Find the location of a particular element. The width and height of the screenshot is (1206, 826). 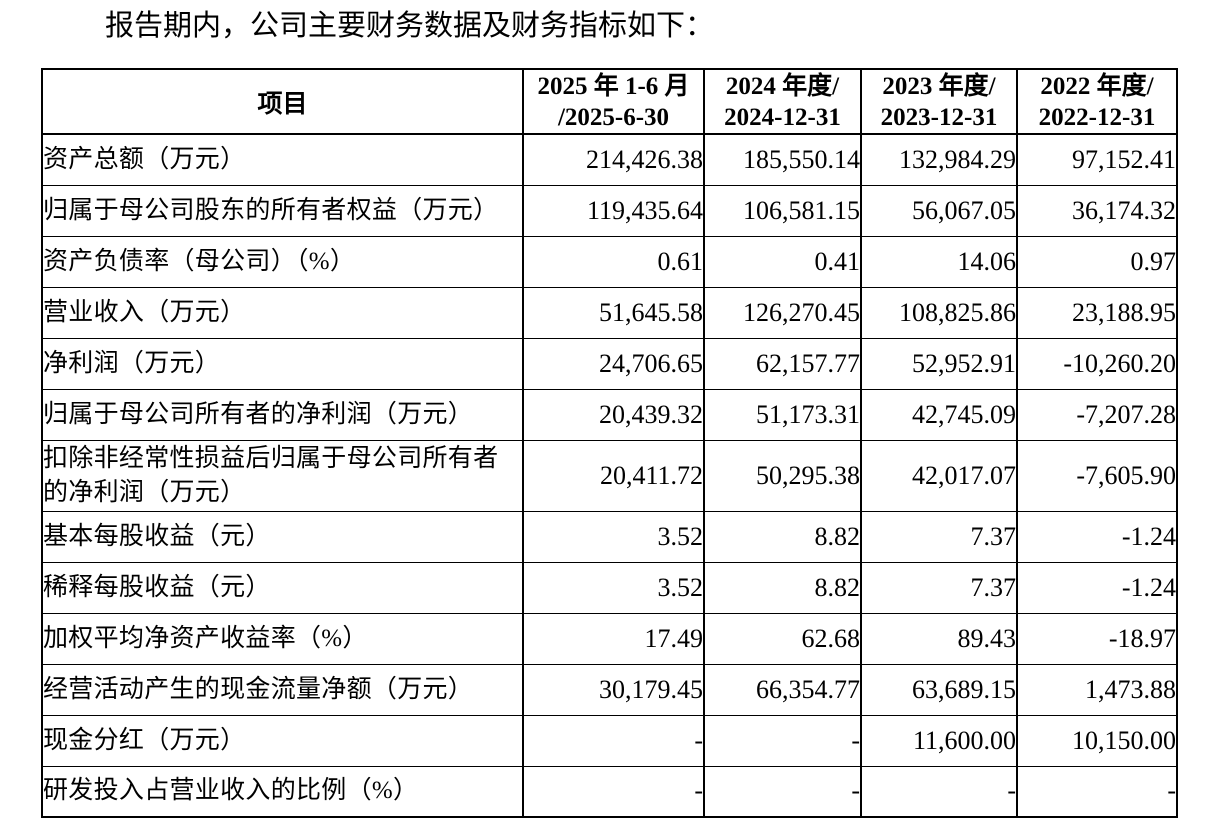

row-label: 研发投入占营业收入的比例（%） is located at coordinates (282, 791).